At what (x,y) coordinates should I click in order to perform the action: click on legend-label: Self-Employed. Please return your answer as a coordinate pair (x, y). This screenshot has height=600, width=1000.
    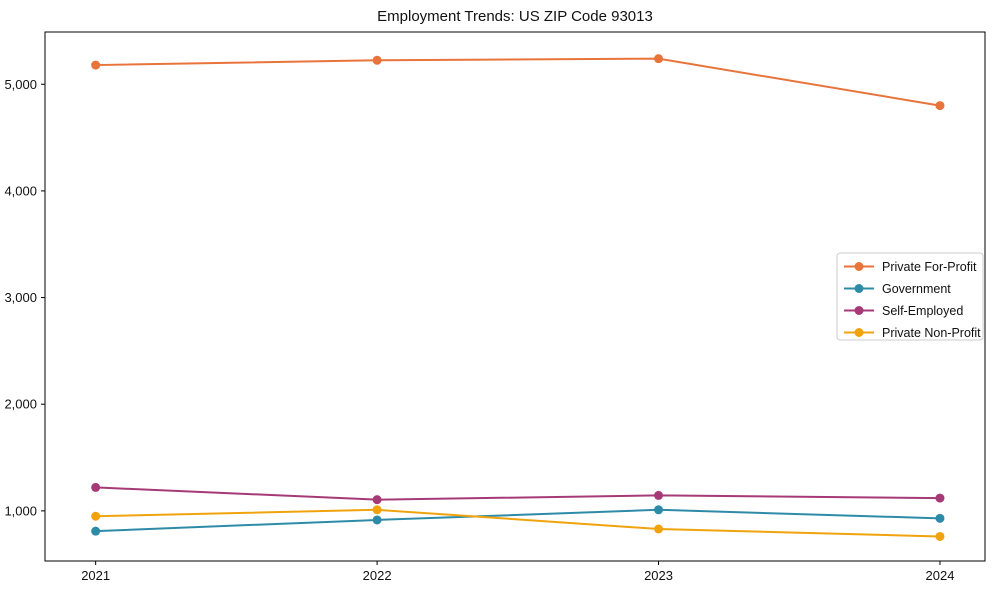
    Looking at the image, I should click on (922, 311).